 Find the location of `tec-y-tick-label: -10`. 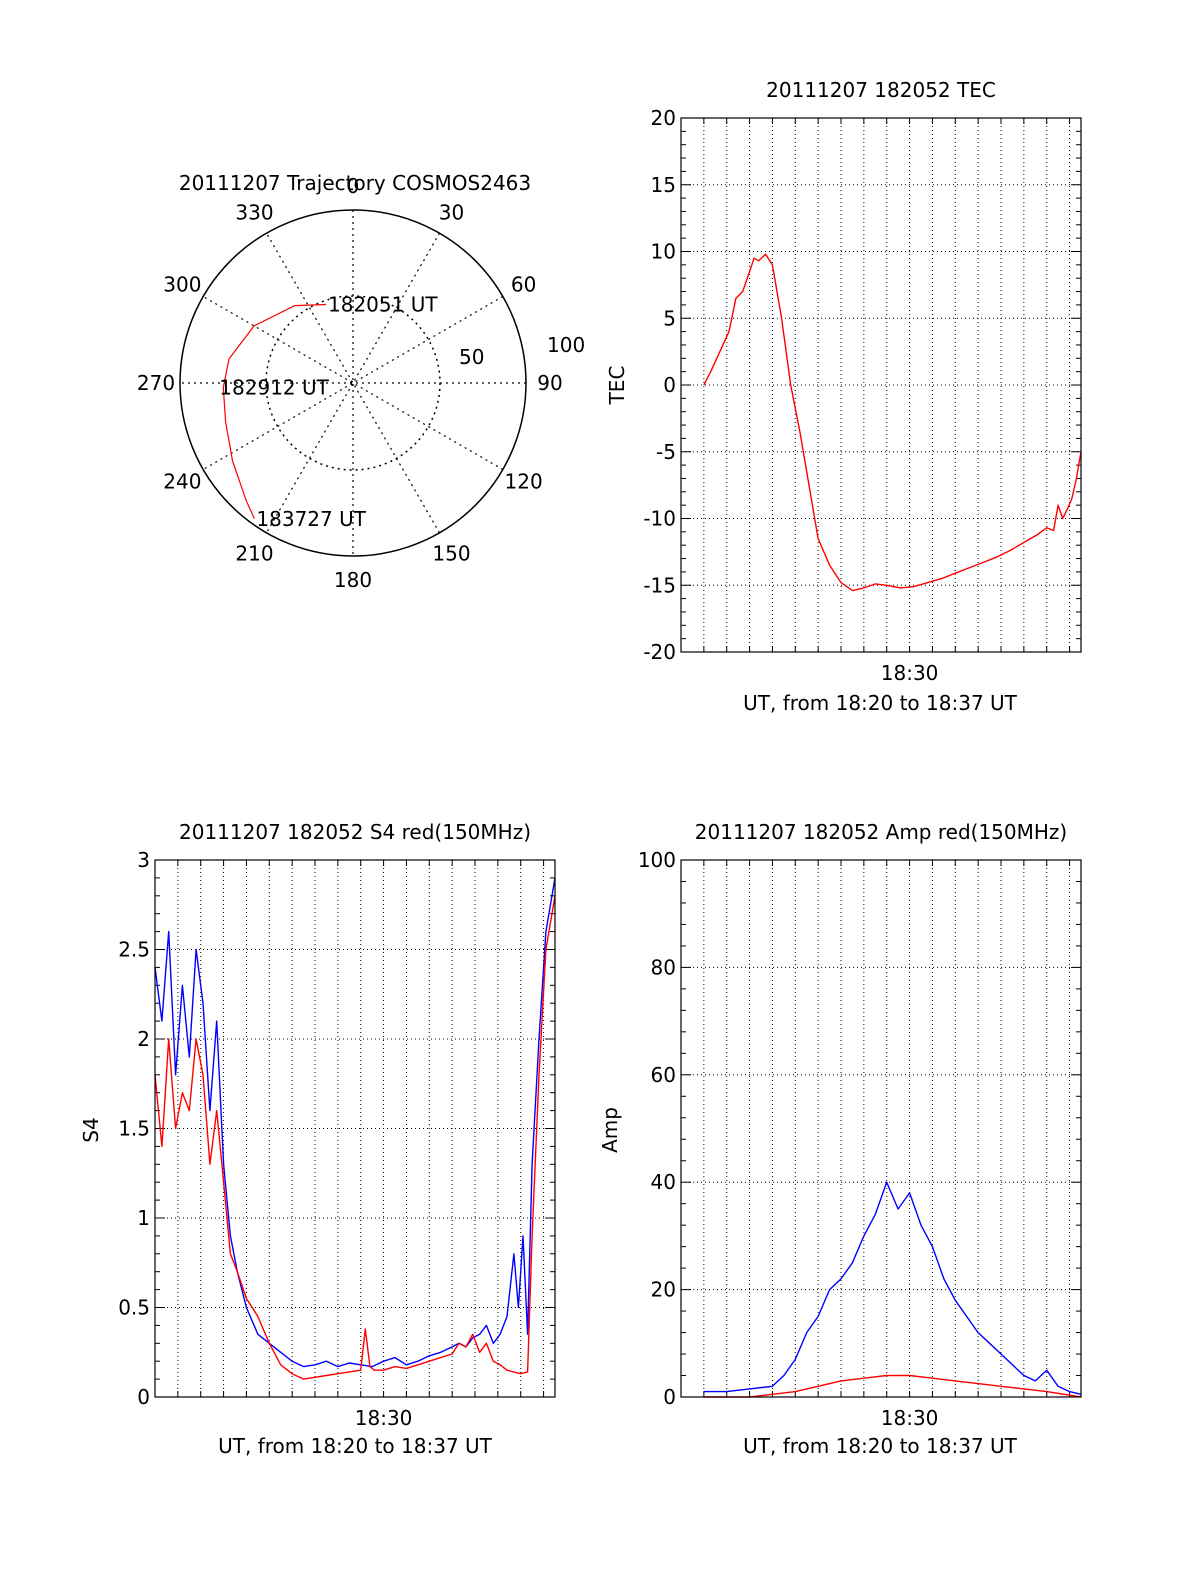

tec-y-tick-label: -10 is located at coordinates (659, 519).